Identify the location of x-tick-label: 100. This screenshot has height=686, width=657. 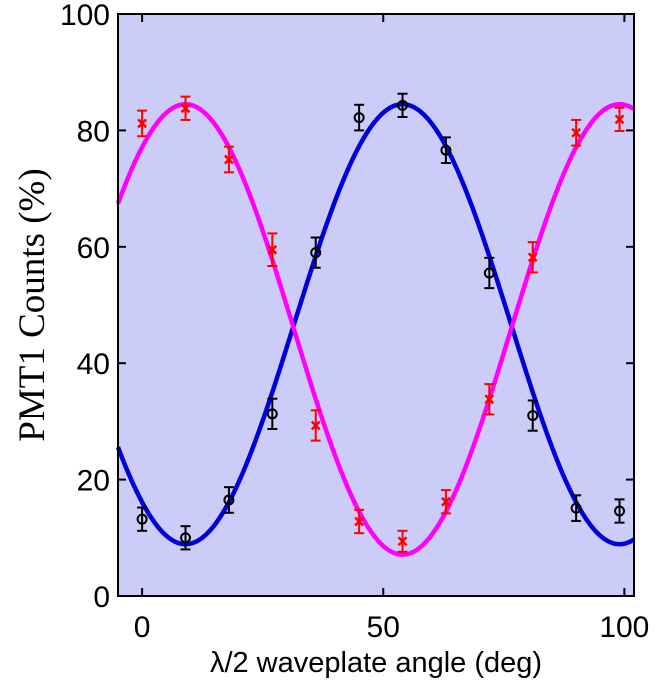
(624, 627).